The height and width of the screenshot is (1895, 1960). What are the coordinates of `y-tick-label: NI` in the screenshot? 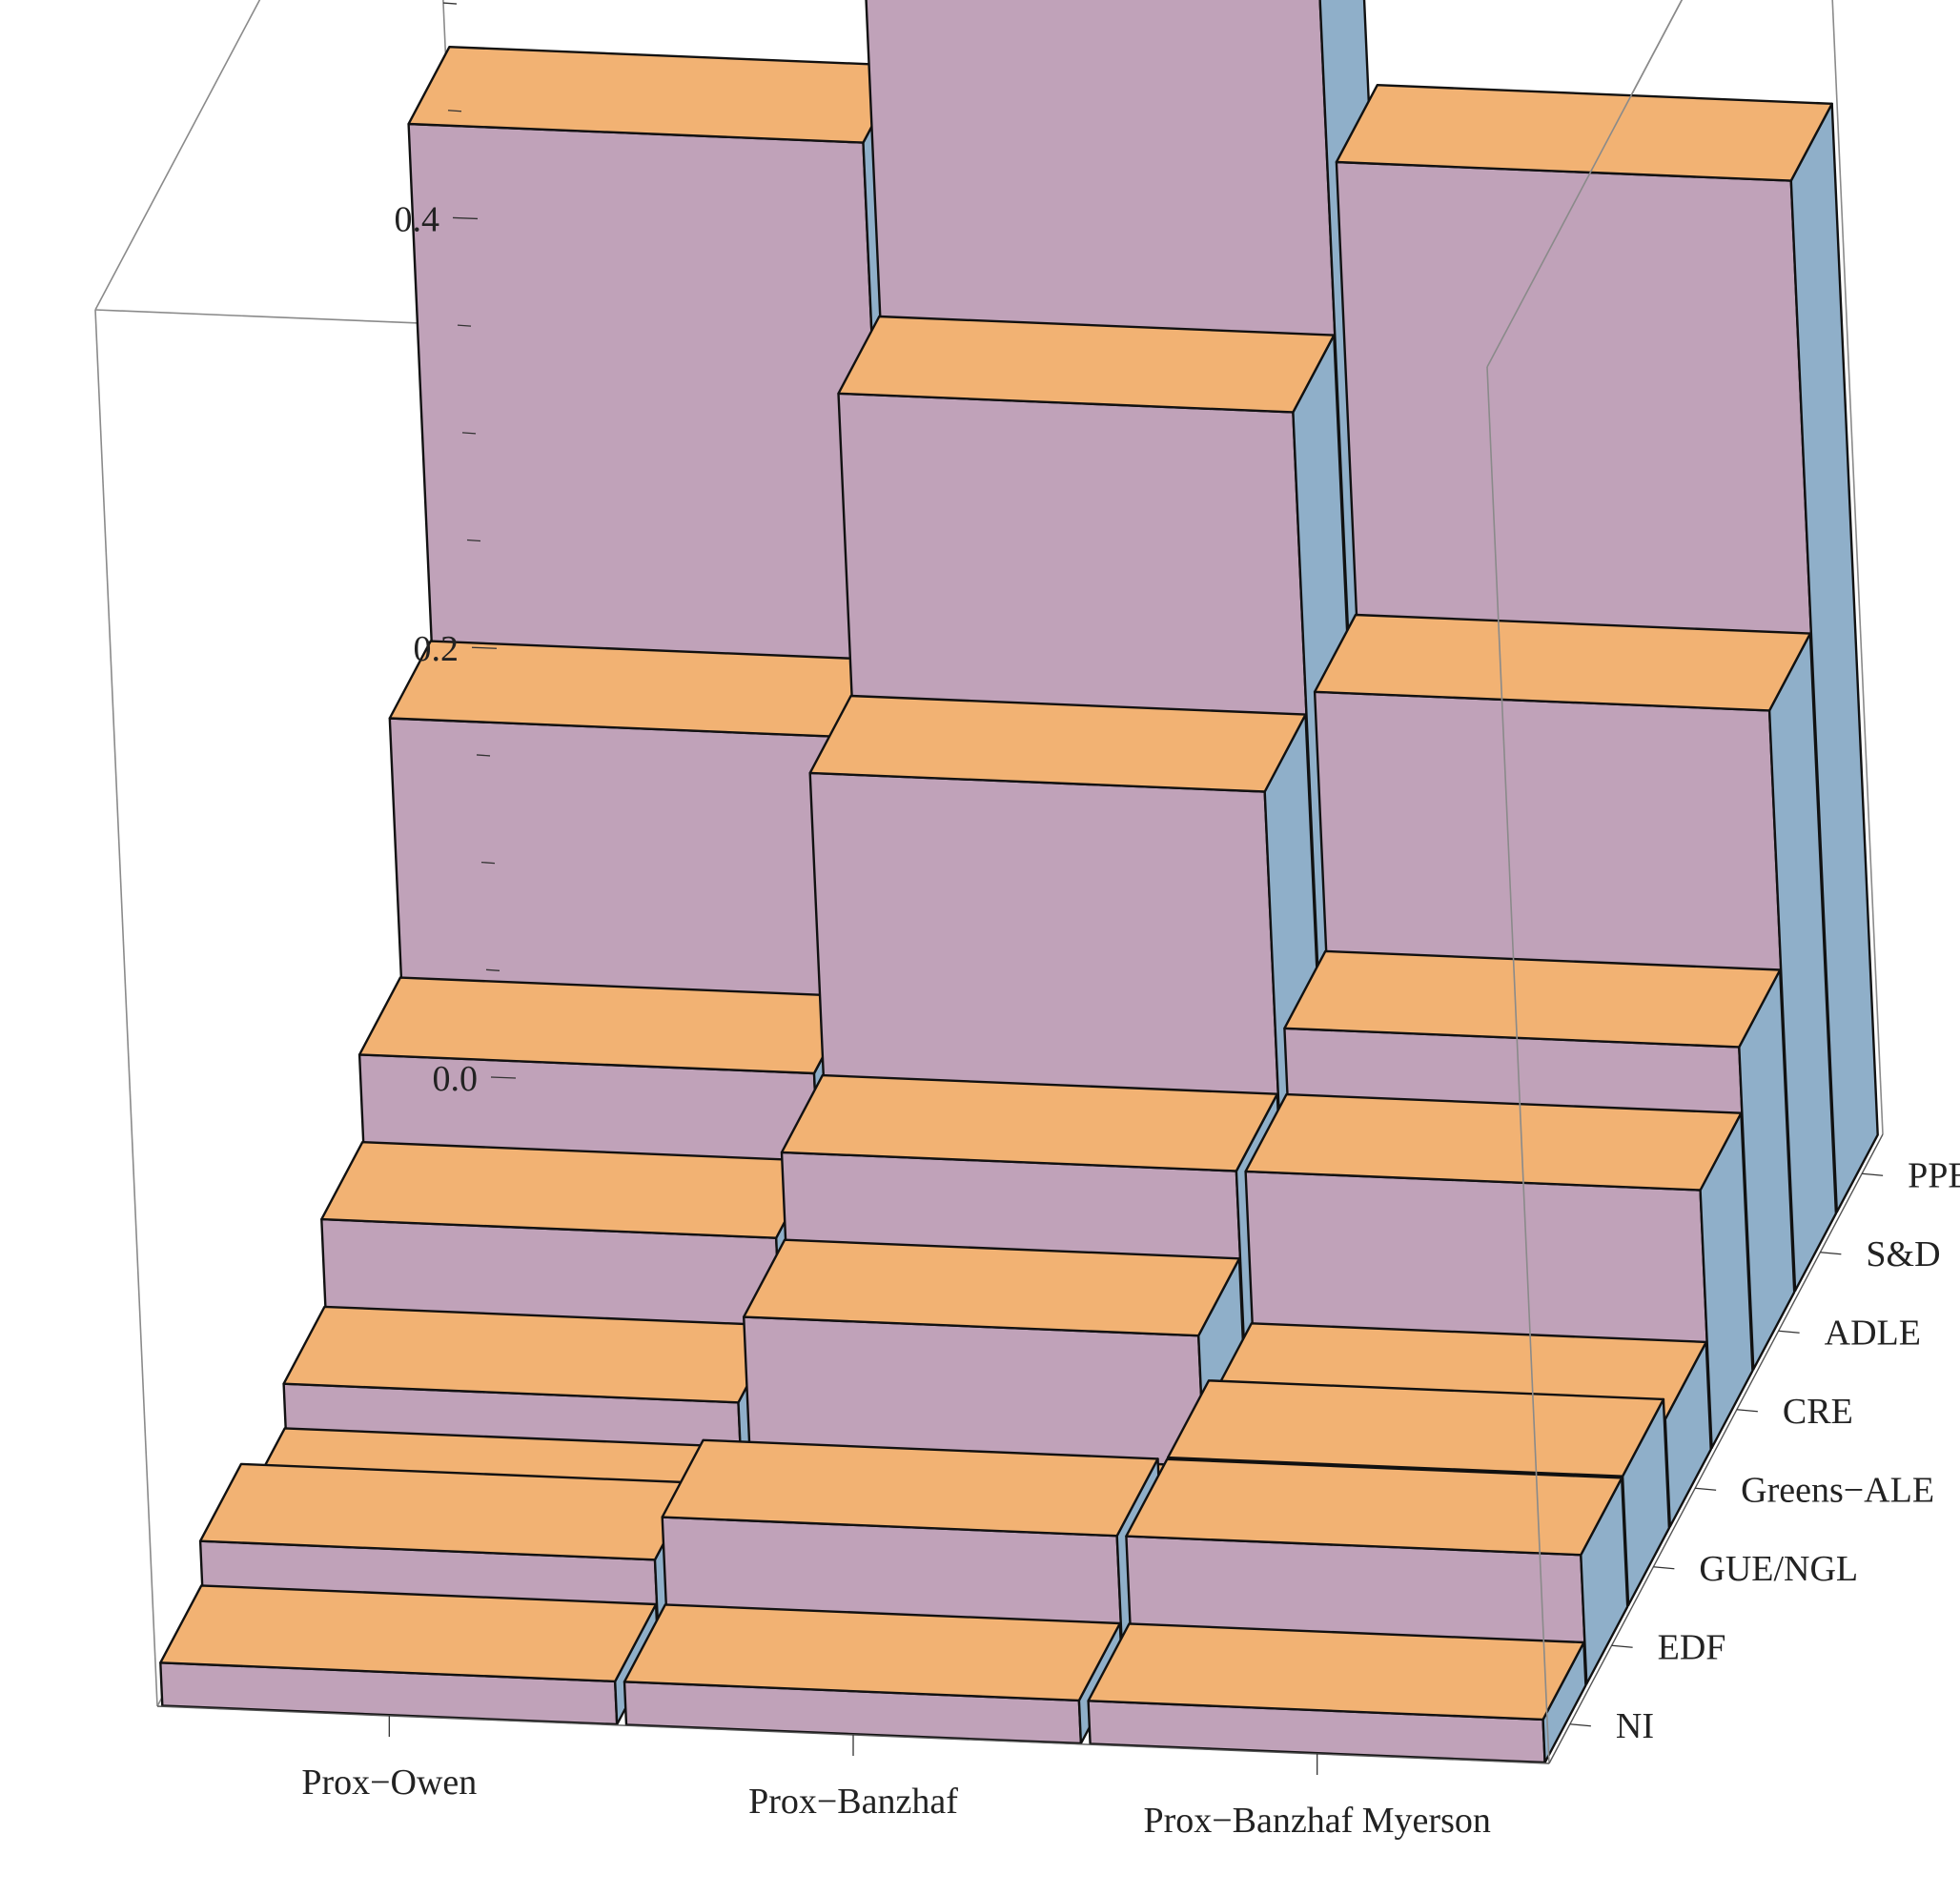 It's located at (1635, 1726).